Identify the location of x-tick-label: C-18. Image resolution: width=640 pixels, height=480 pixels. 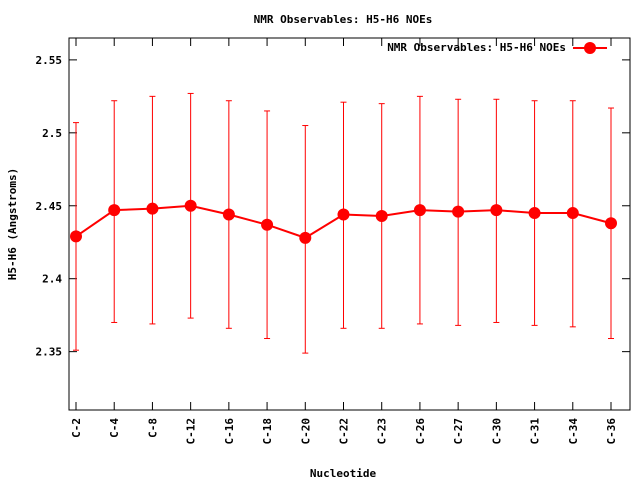
(267, 431).